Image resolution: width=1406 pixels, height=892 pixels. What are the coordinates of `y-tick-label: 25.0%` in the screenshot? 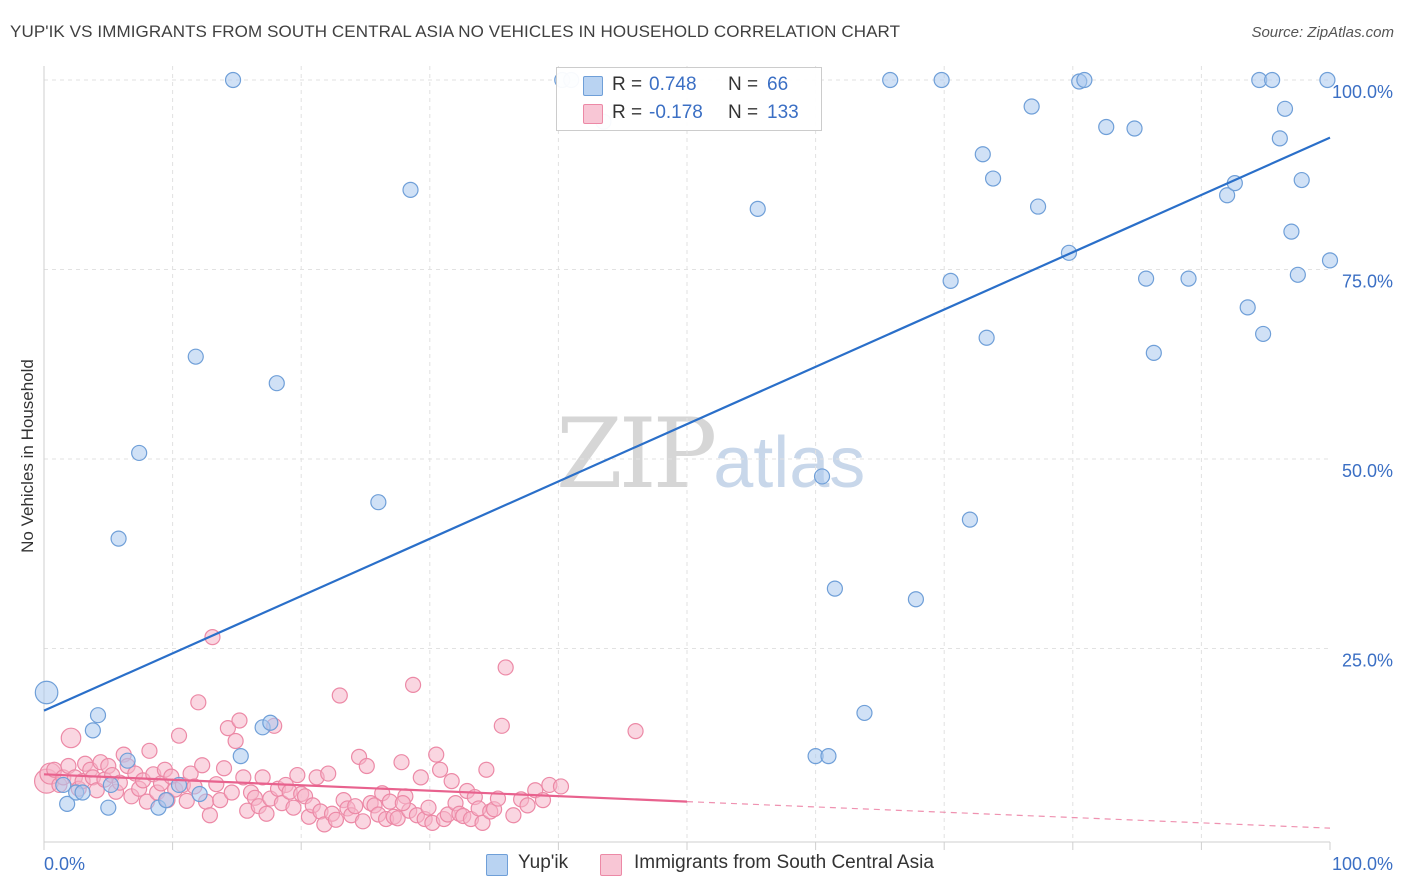 It's located at (1367, 661).